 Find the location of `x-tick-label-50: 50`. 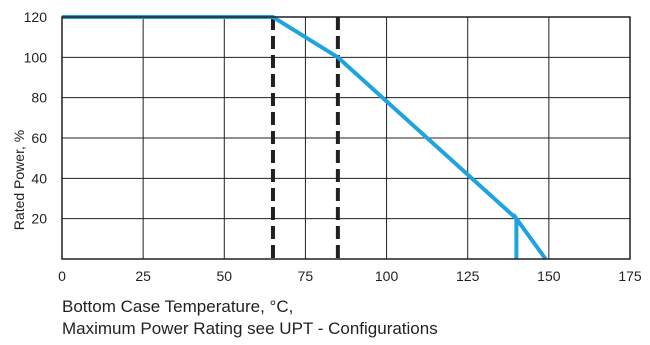

x-tick-label-50: 50 is located at coordinates (224, 276).